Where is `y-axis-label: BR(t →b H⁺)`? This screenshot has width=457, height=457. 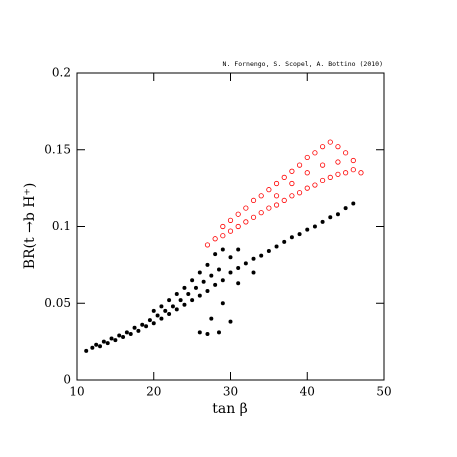 y-axis-label: BR(t →b H⁺) is located at coordinates (30, 226).